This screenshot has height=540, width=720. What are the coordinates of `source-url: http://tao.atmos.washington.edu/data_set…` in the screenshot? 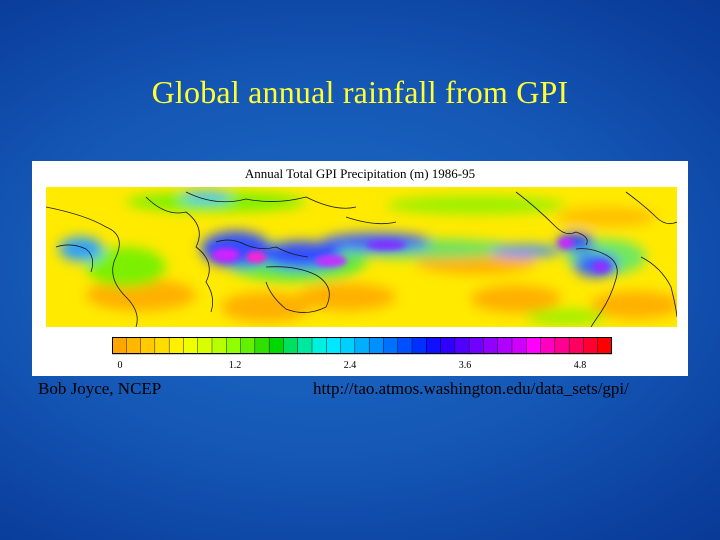 It's located at (471, 388).